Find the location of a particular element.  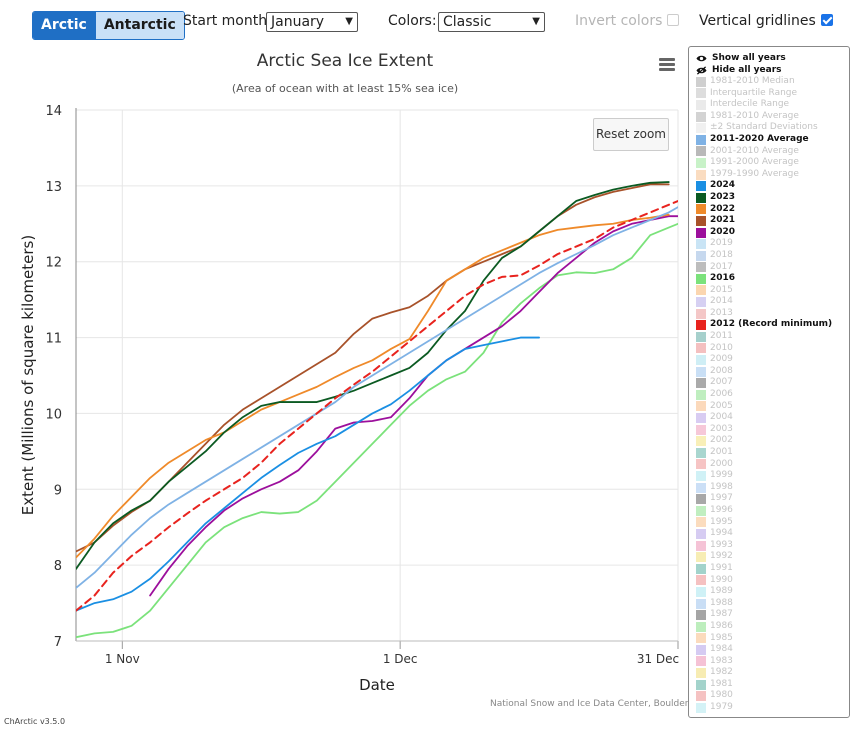

legend-item: 1985 is located at coordinates (769, 639).